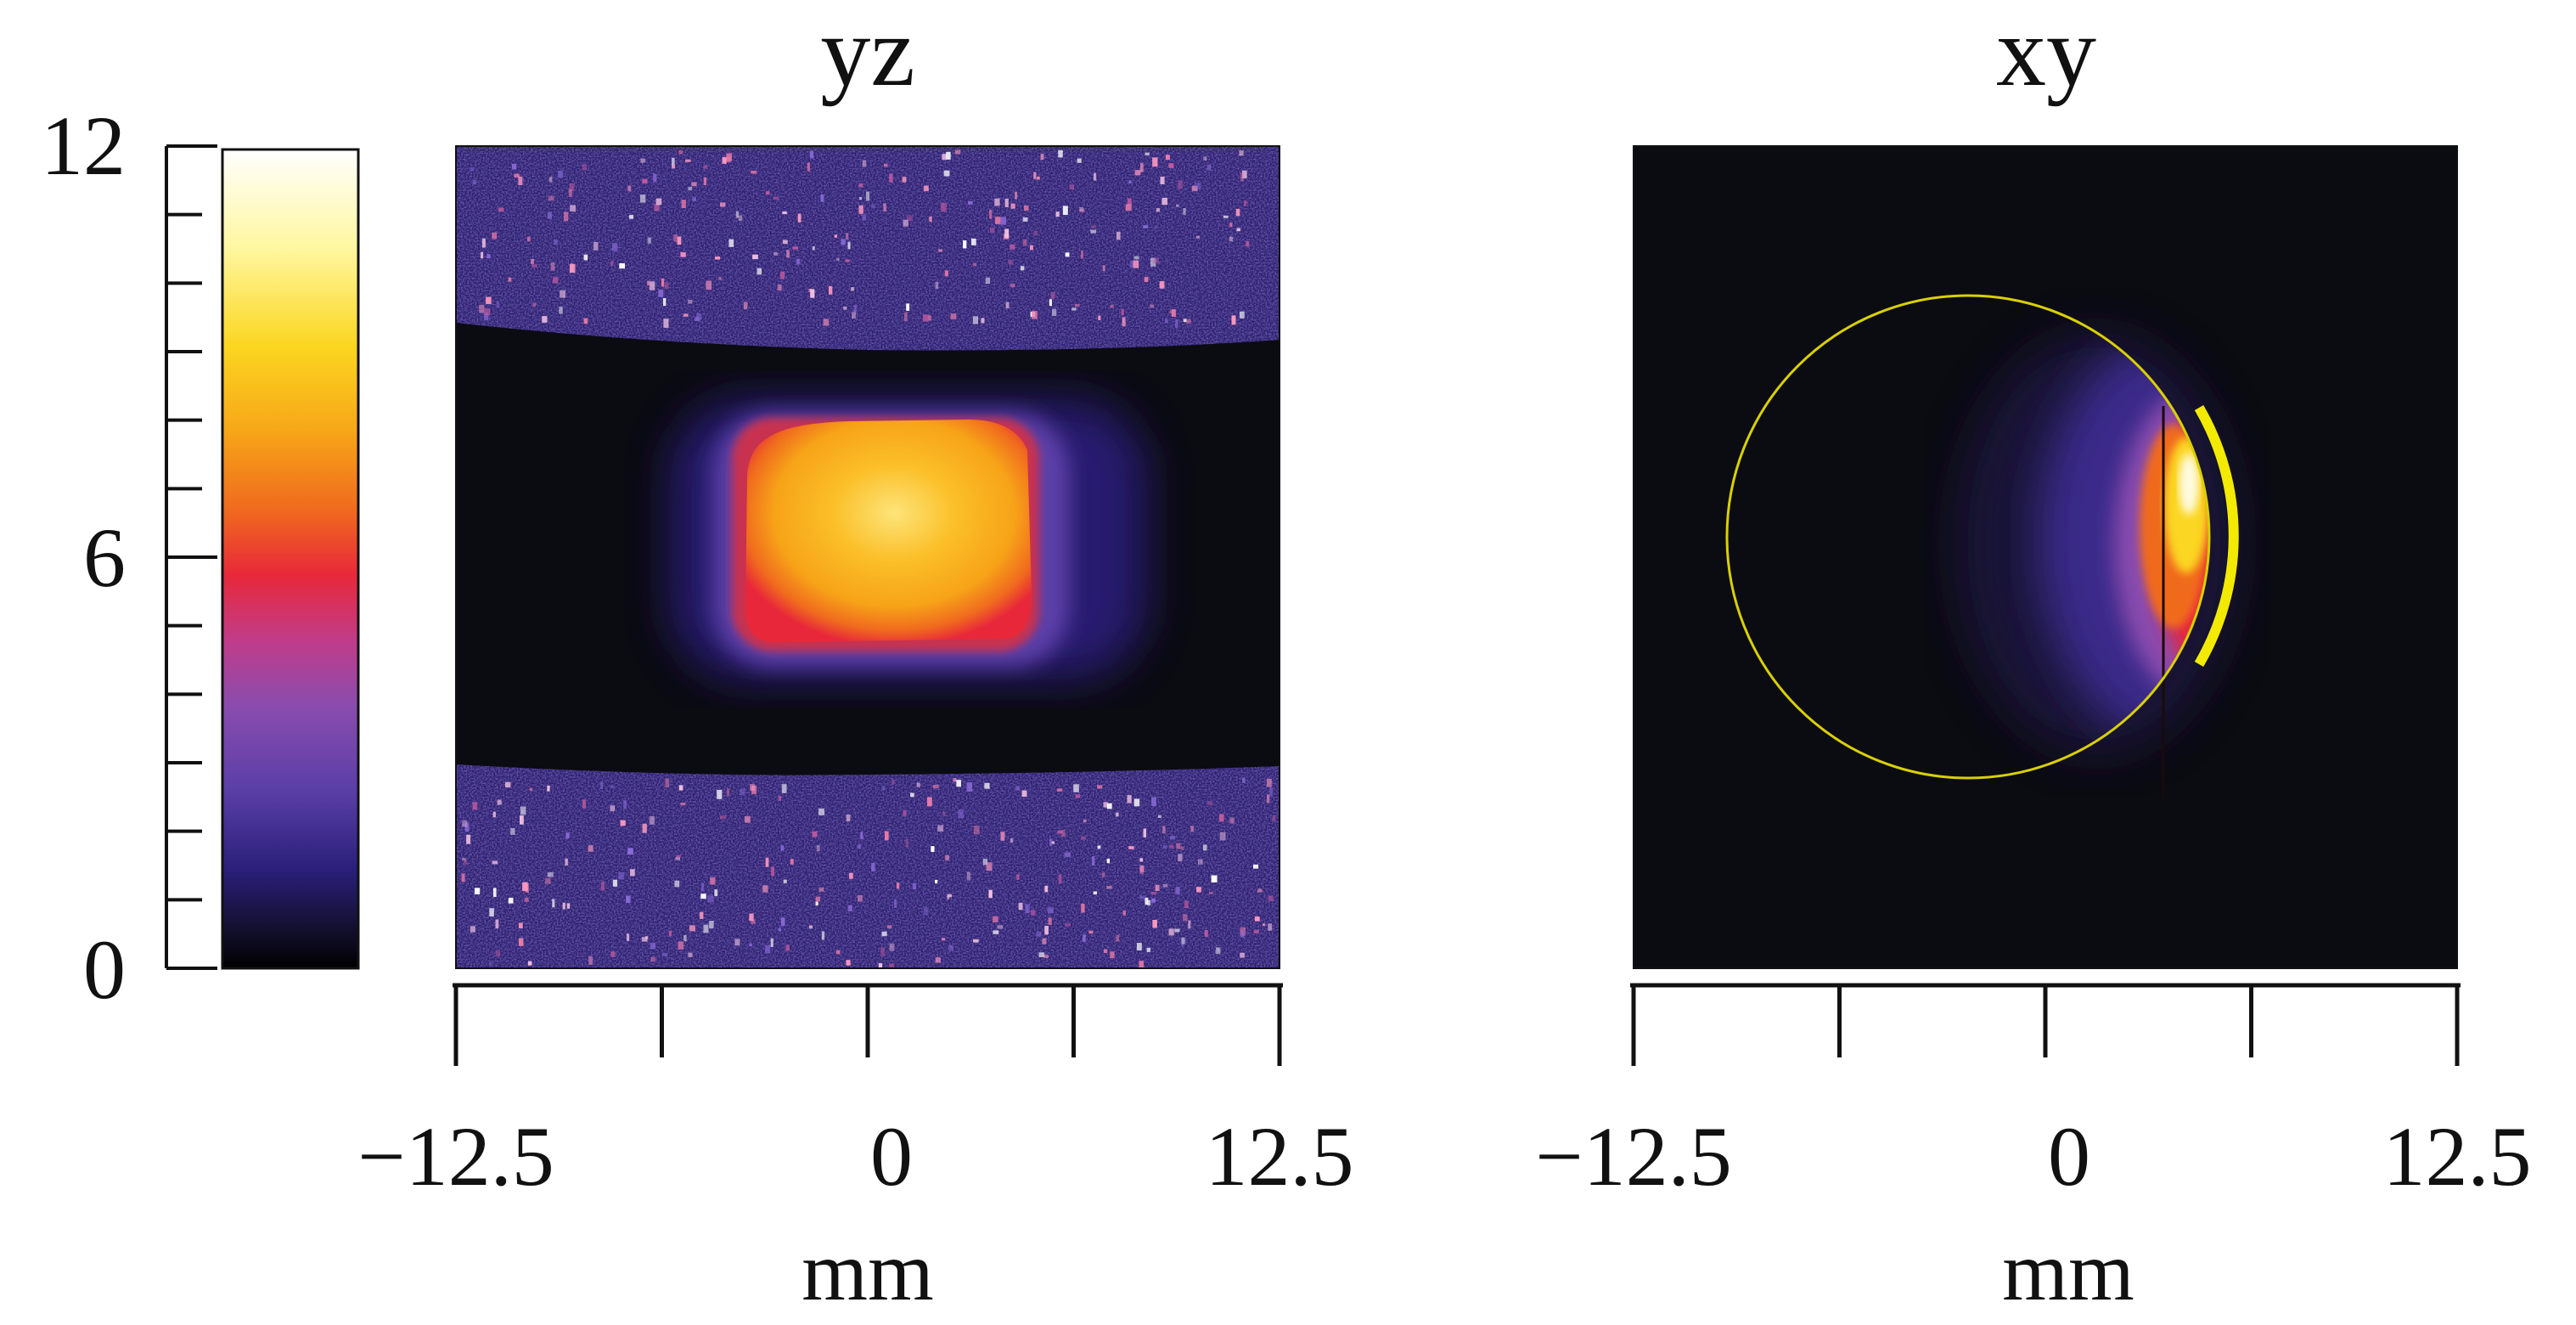 The image size is (2576, 1325). What do you see at coordinates (2216, 536) in the screenshot?
I see `xy-arc-marker` at bounding box center [2216, 536].